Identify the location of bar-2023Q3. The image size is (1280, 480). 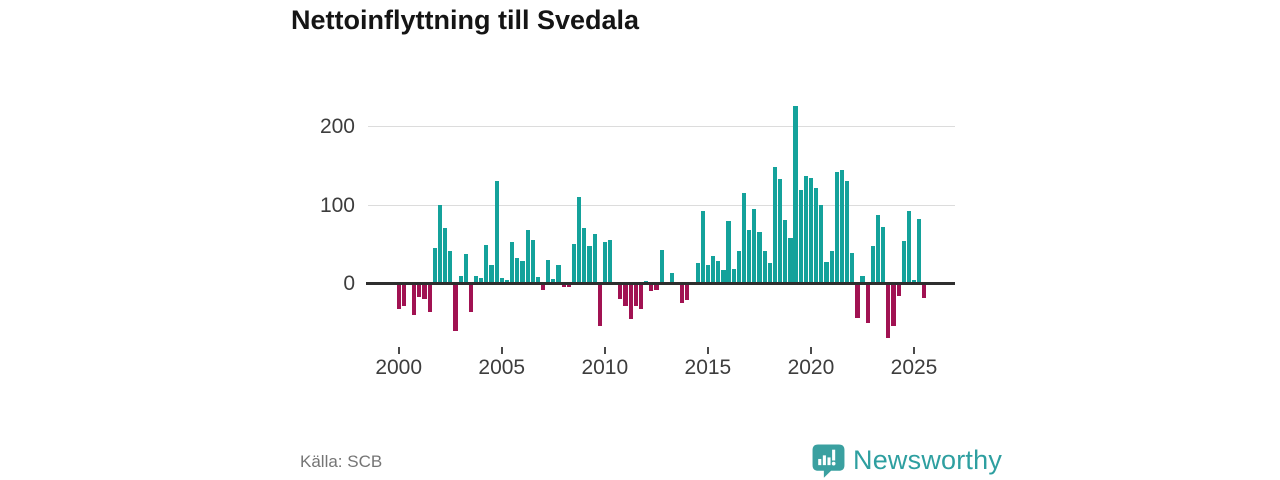
(883, 255).